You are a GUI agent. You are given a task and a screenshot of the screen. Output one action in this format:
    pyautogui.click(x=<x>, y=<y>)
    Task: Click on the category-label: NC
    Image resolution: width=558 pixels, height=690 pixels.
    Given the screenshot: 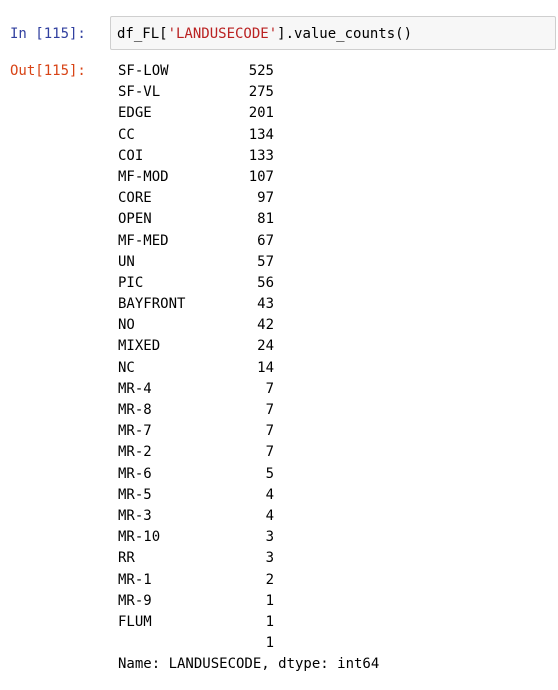 What is the action you would take?
    pyautogui.click(x=126, y=367)
    